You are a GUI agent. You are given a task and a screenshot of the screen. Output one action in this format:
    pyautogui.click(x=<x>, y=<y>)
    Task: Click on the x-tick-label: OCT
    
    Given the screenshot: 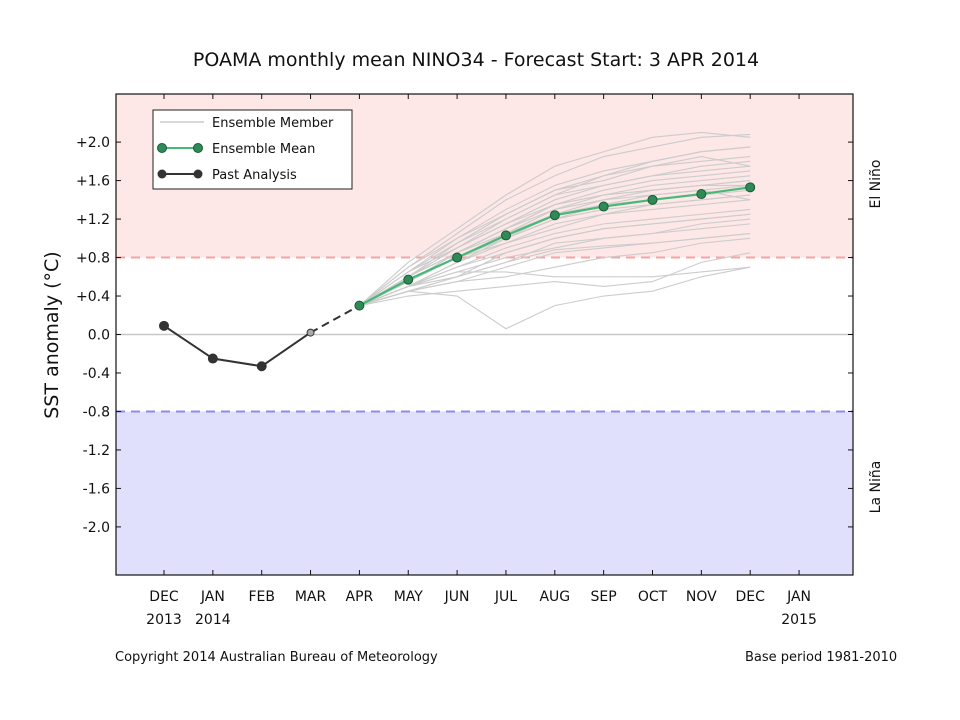 What is the action you would take?
    pyautogui.click(x=653, y=597)
    